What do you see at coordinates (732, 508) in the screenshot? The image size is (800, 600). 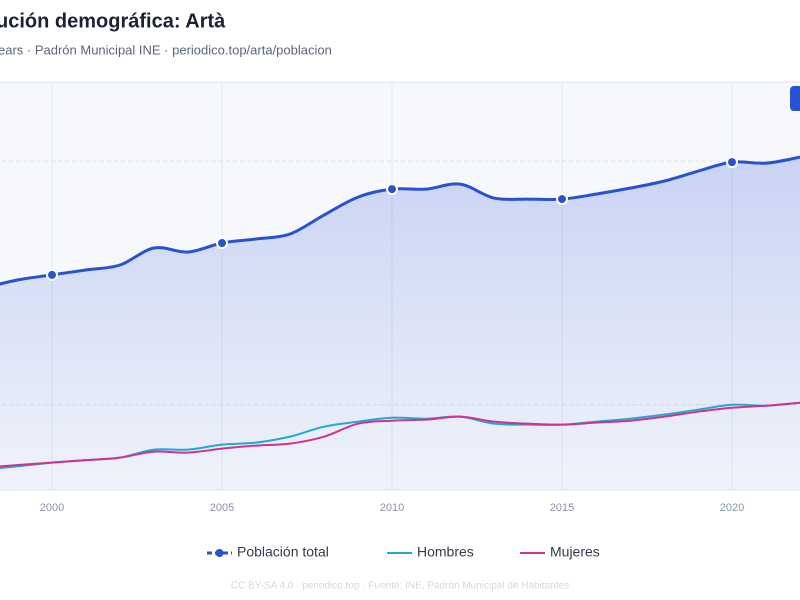 I see `x-tick-label: 2020` at bounding box center [732, 508].